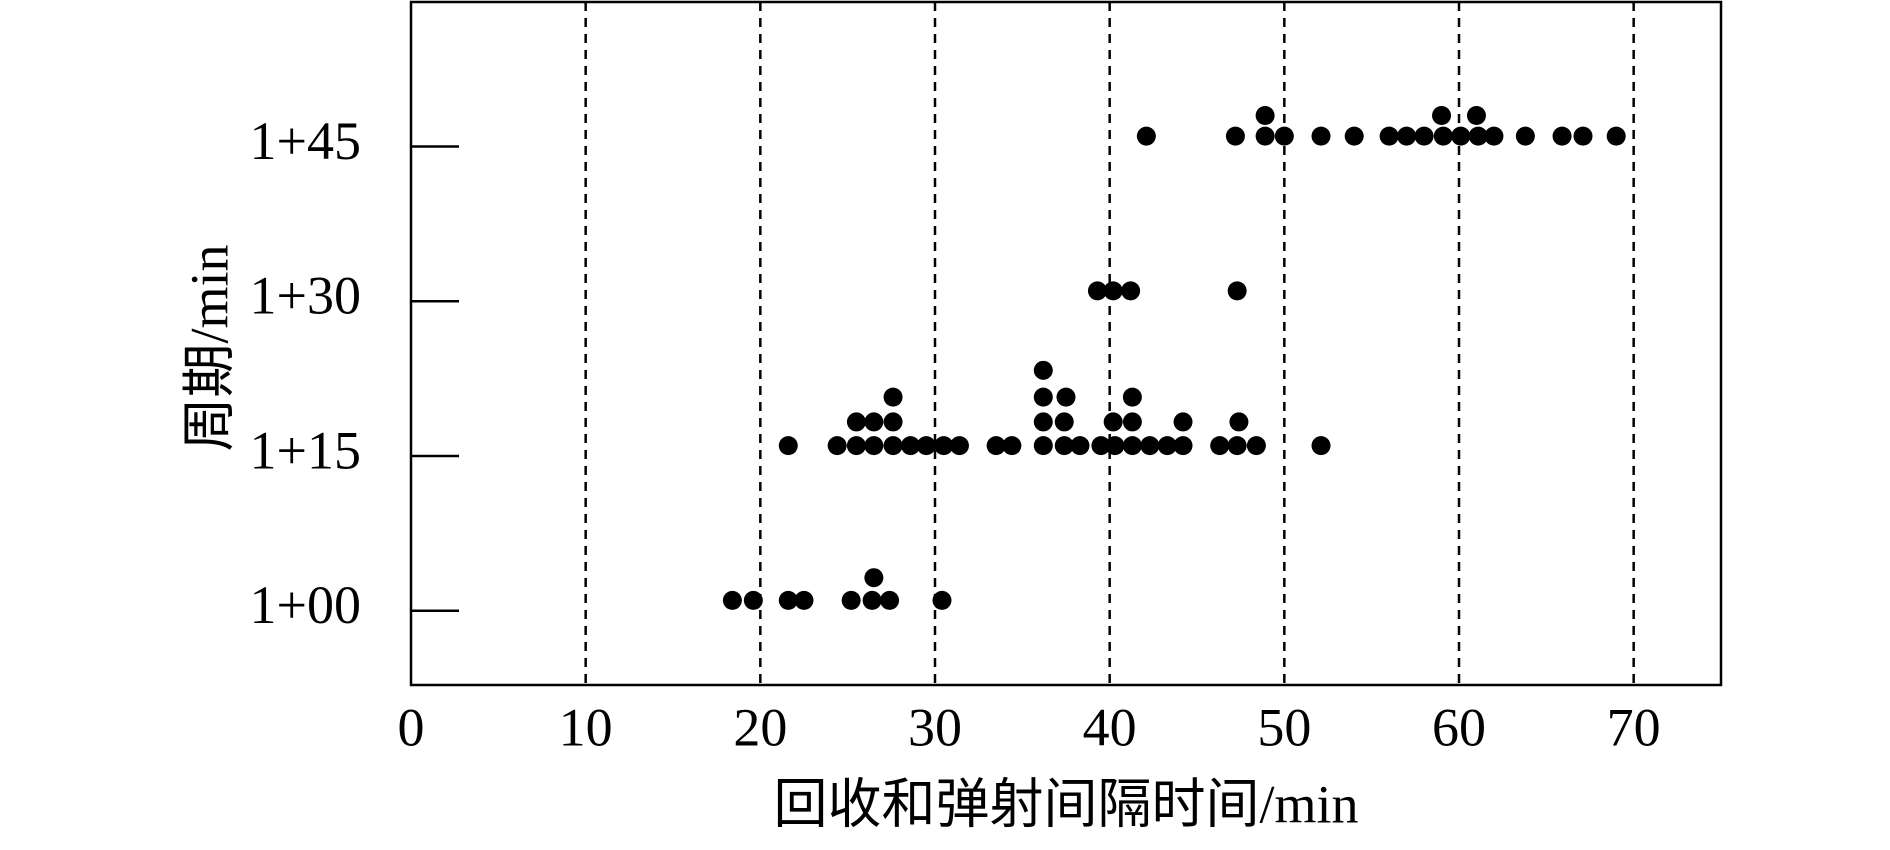  Describe the element at coordinates (1284, 727) in the screenshot. I see `x-tick-label: 50` at that location.